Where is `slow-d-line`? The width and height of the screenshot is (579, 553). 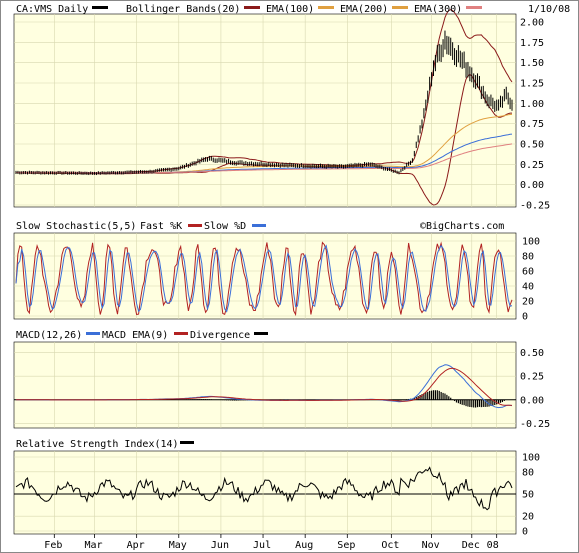
slow-d-line is located at coordinates (264, 278).